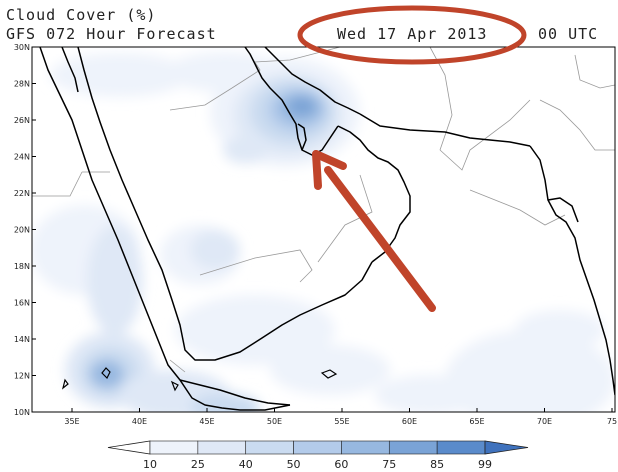  What do you see at coordinates (612, 421) in the screenshot?
I see `lon-label: 75` at bounding box center [612, 421].